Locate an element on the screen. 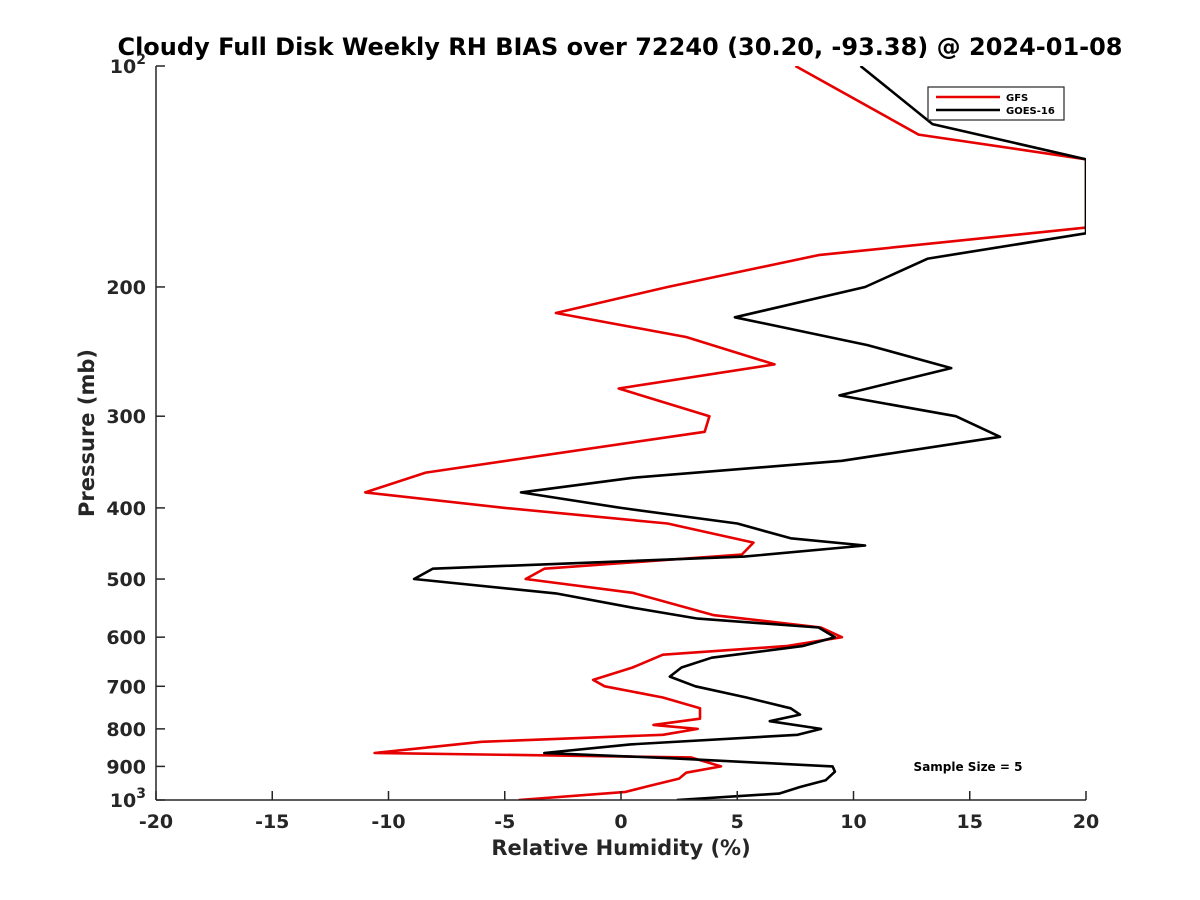  y-tick-label: 200 is located at coordinates (126, 288).